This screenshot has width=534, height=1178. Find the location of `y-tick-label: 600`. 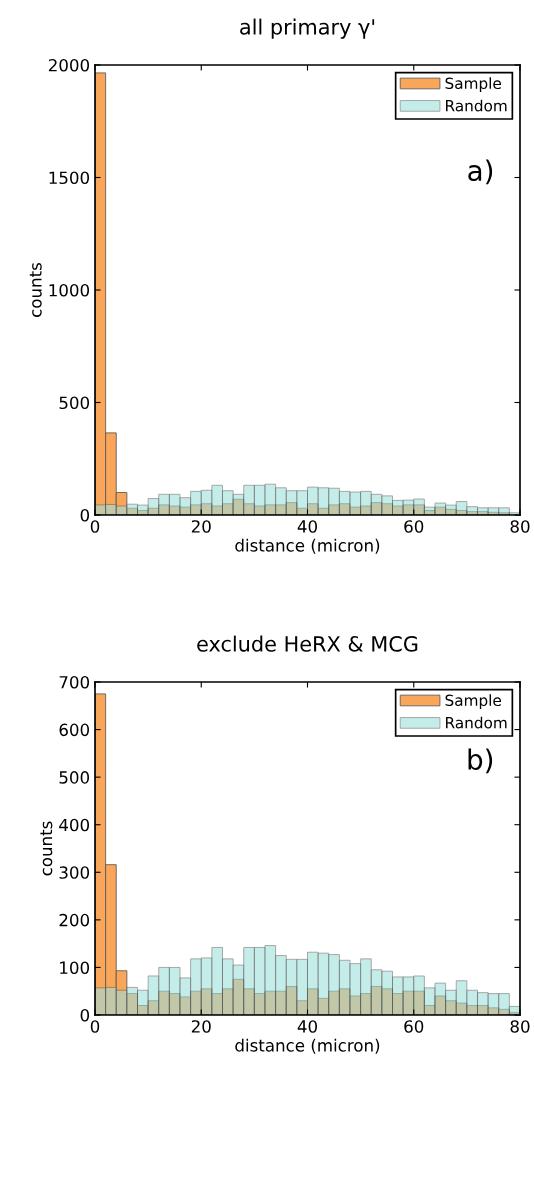

y-tick-label: 600 is located at coordinates (74, 730).